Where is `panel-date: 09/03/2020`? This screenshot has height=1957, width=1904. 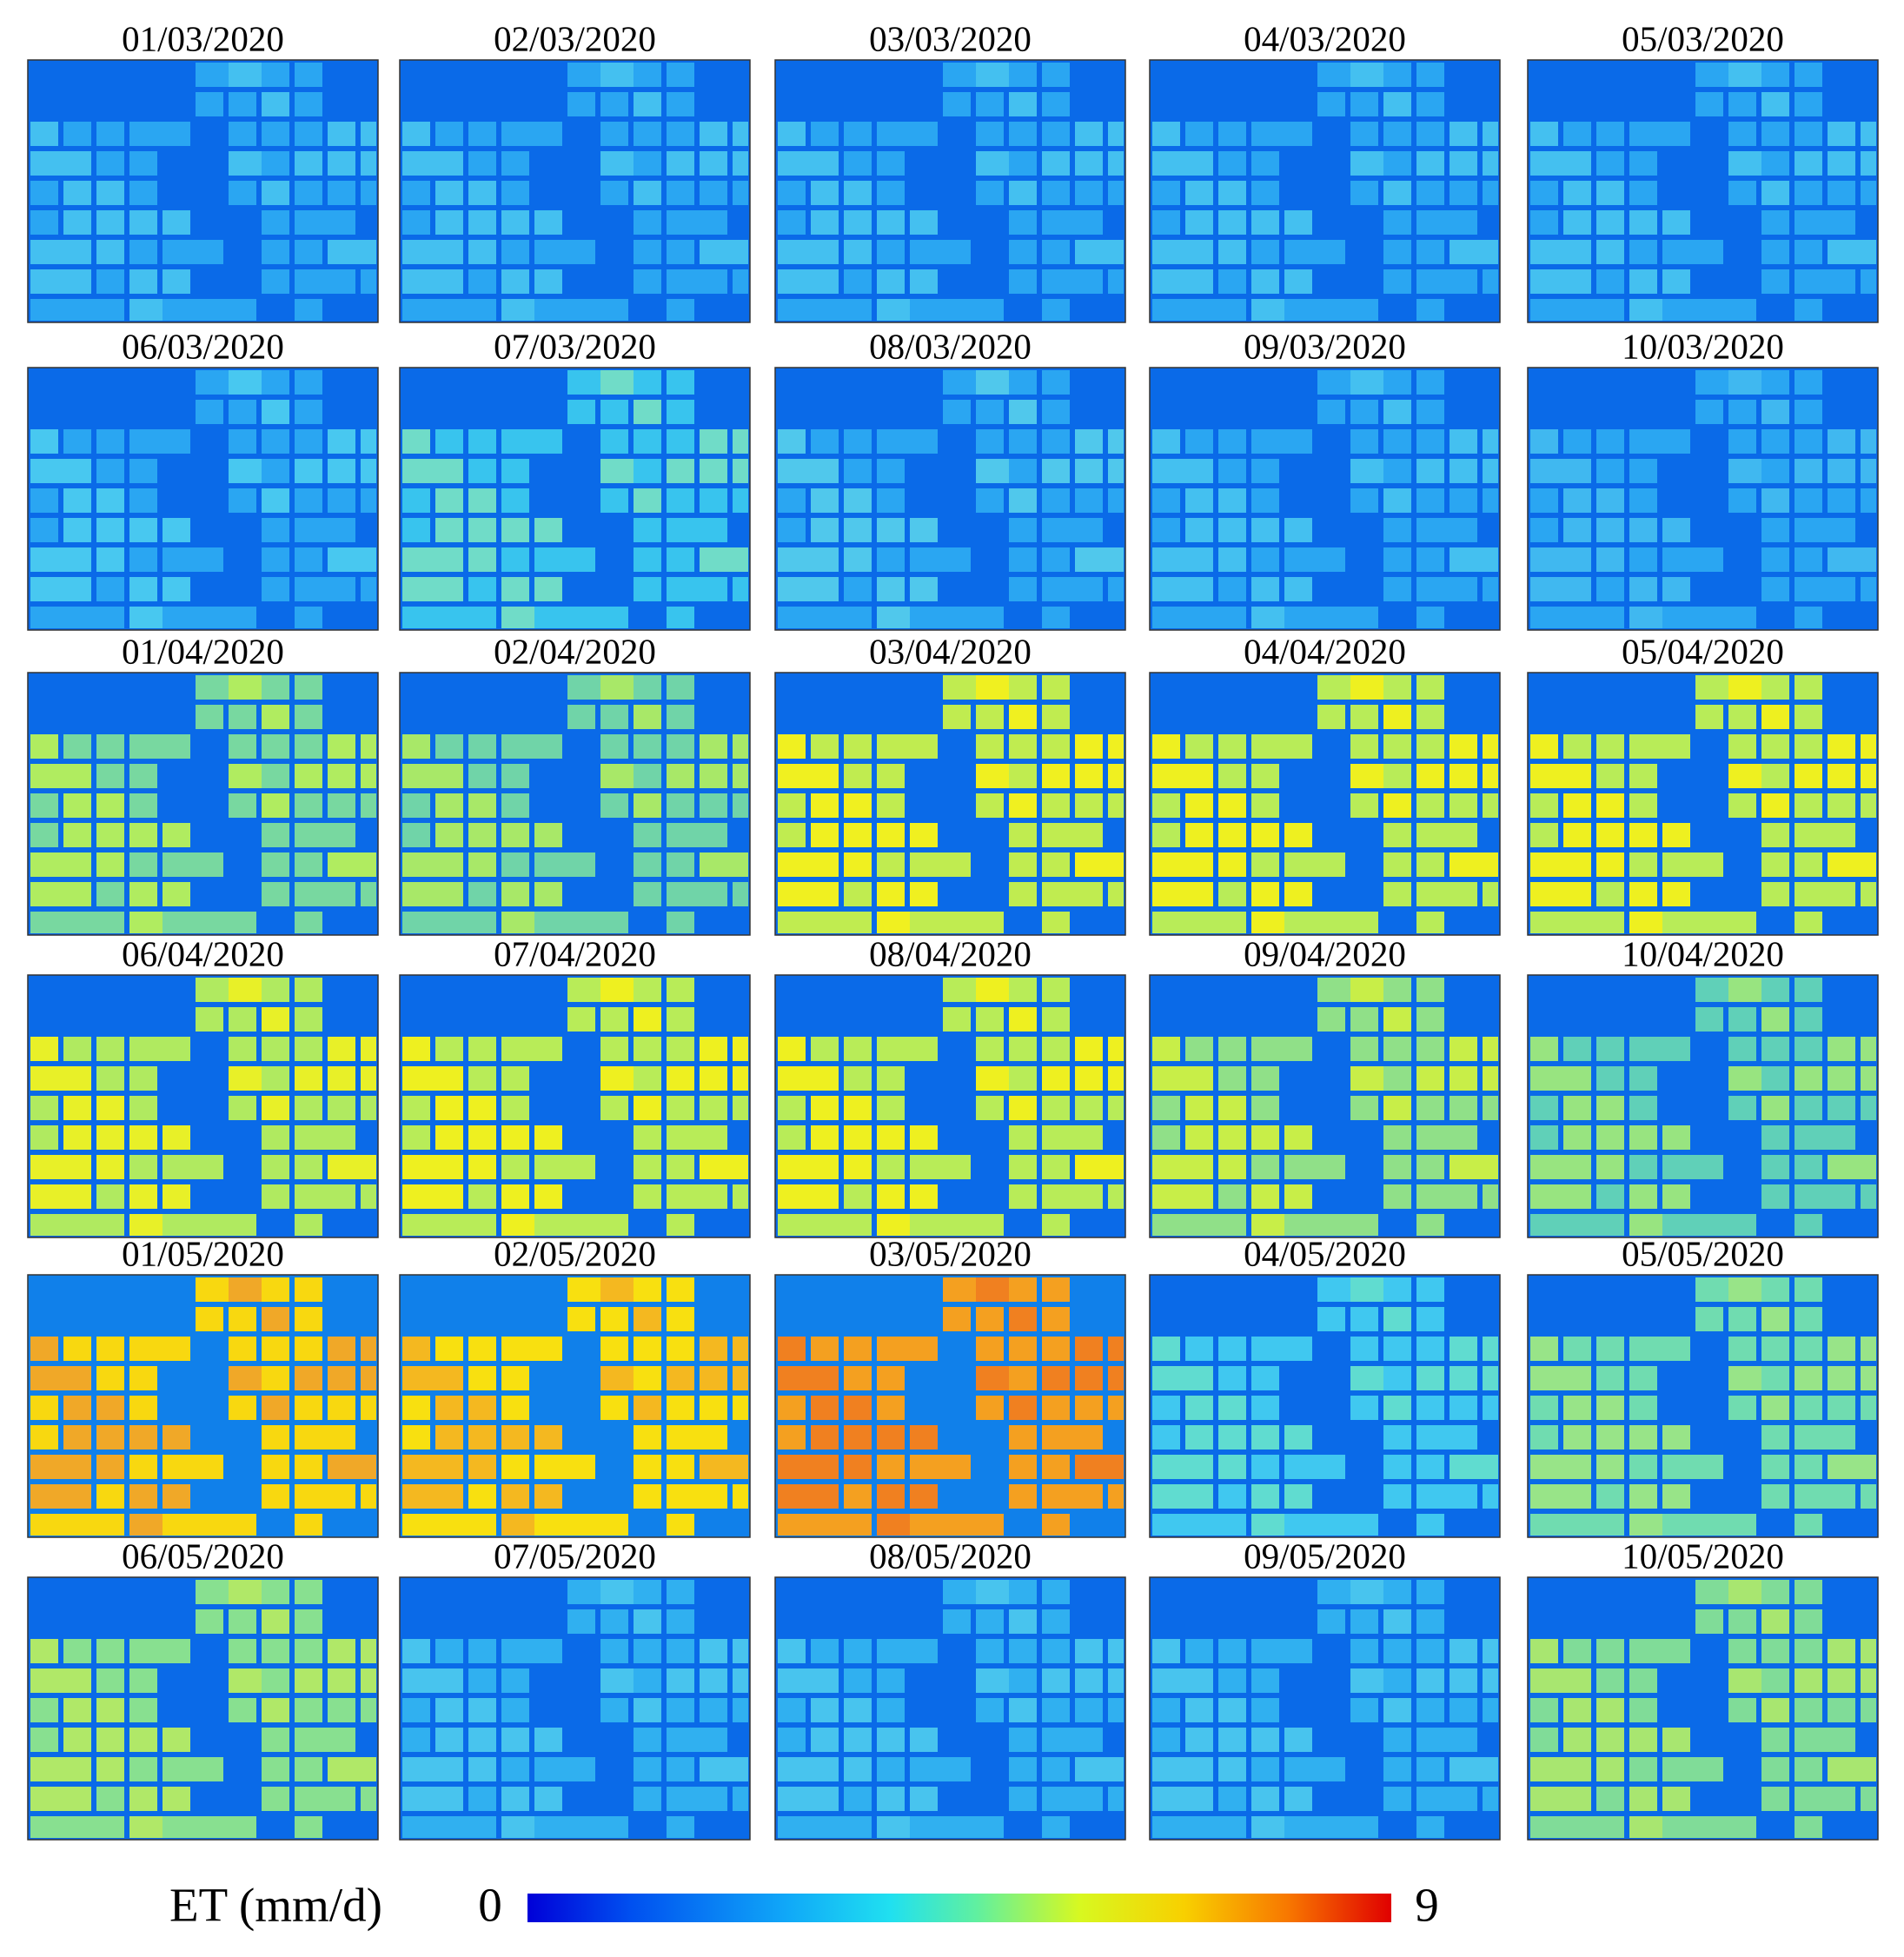 panel-date: 09/03/2020 is located at coordinates (1325, 346).